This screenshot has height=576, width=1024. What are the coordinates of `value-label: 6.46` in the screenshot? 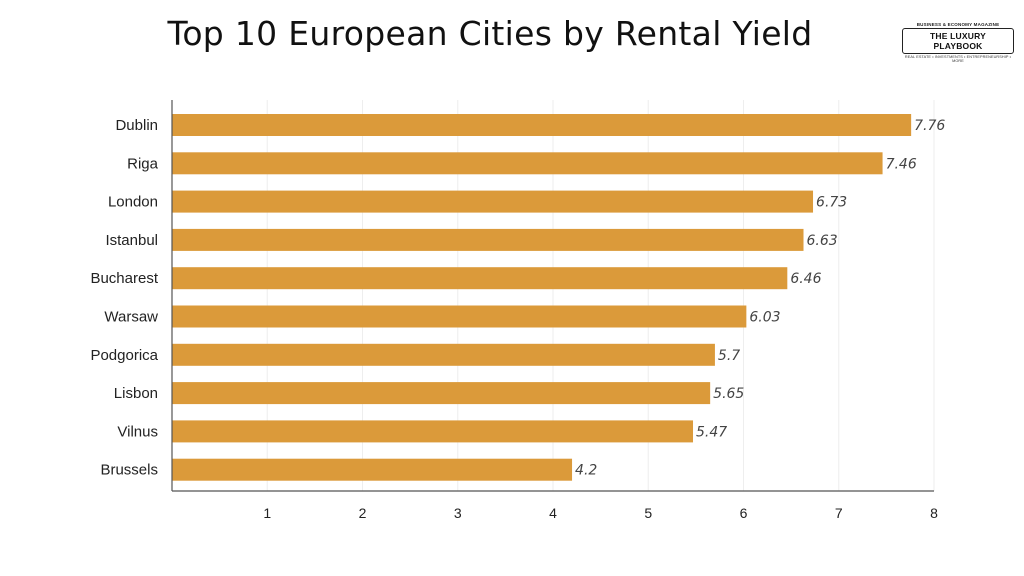 It's located at (805, 279).